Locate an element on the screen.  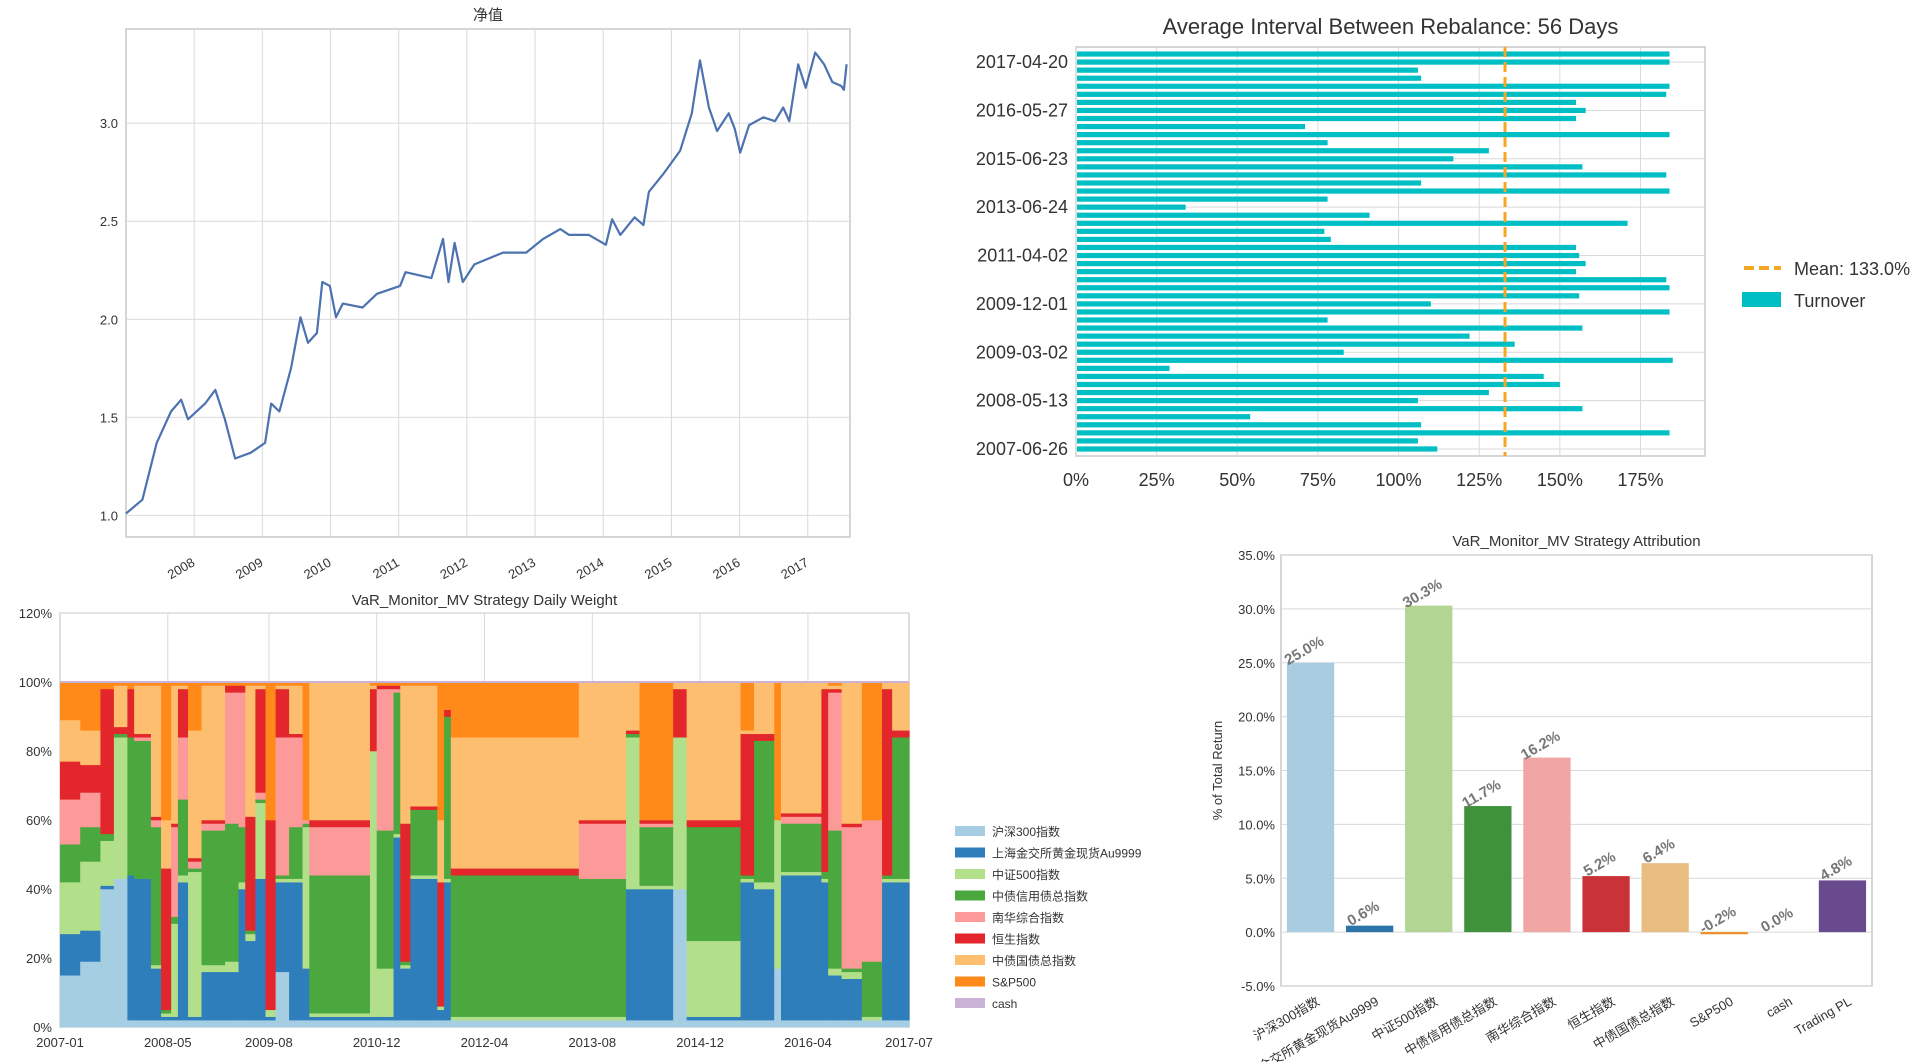
x-tick-label: 2014 is located at coordinates (590, 568).